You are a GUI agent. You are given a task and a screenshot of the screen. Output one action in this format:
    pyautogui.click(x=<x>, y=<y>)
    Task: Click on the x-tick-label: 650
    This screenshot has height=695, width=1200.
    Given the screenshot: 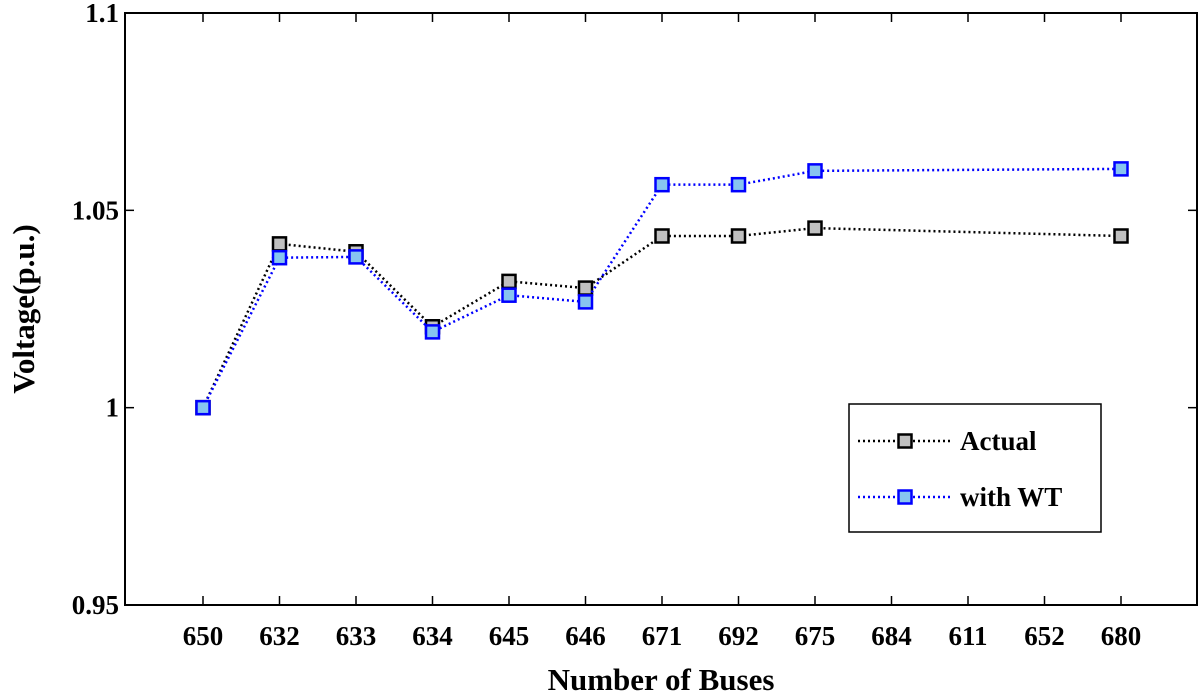 What is the action you would take?
    pyautogui.click(x=203, y=636)
    